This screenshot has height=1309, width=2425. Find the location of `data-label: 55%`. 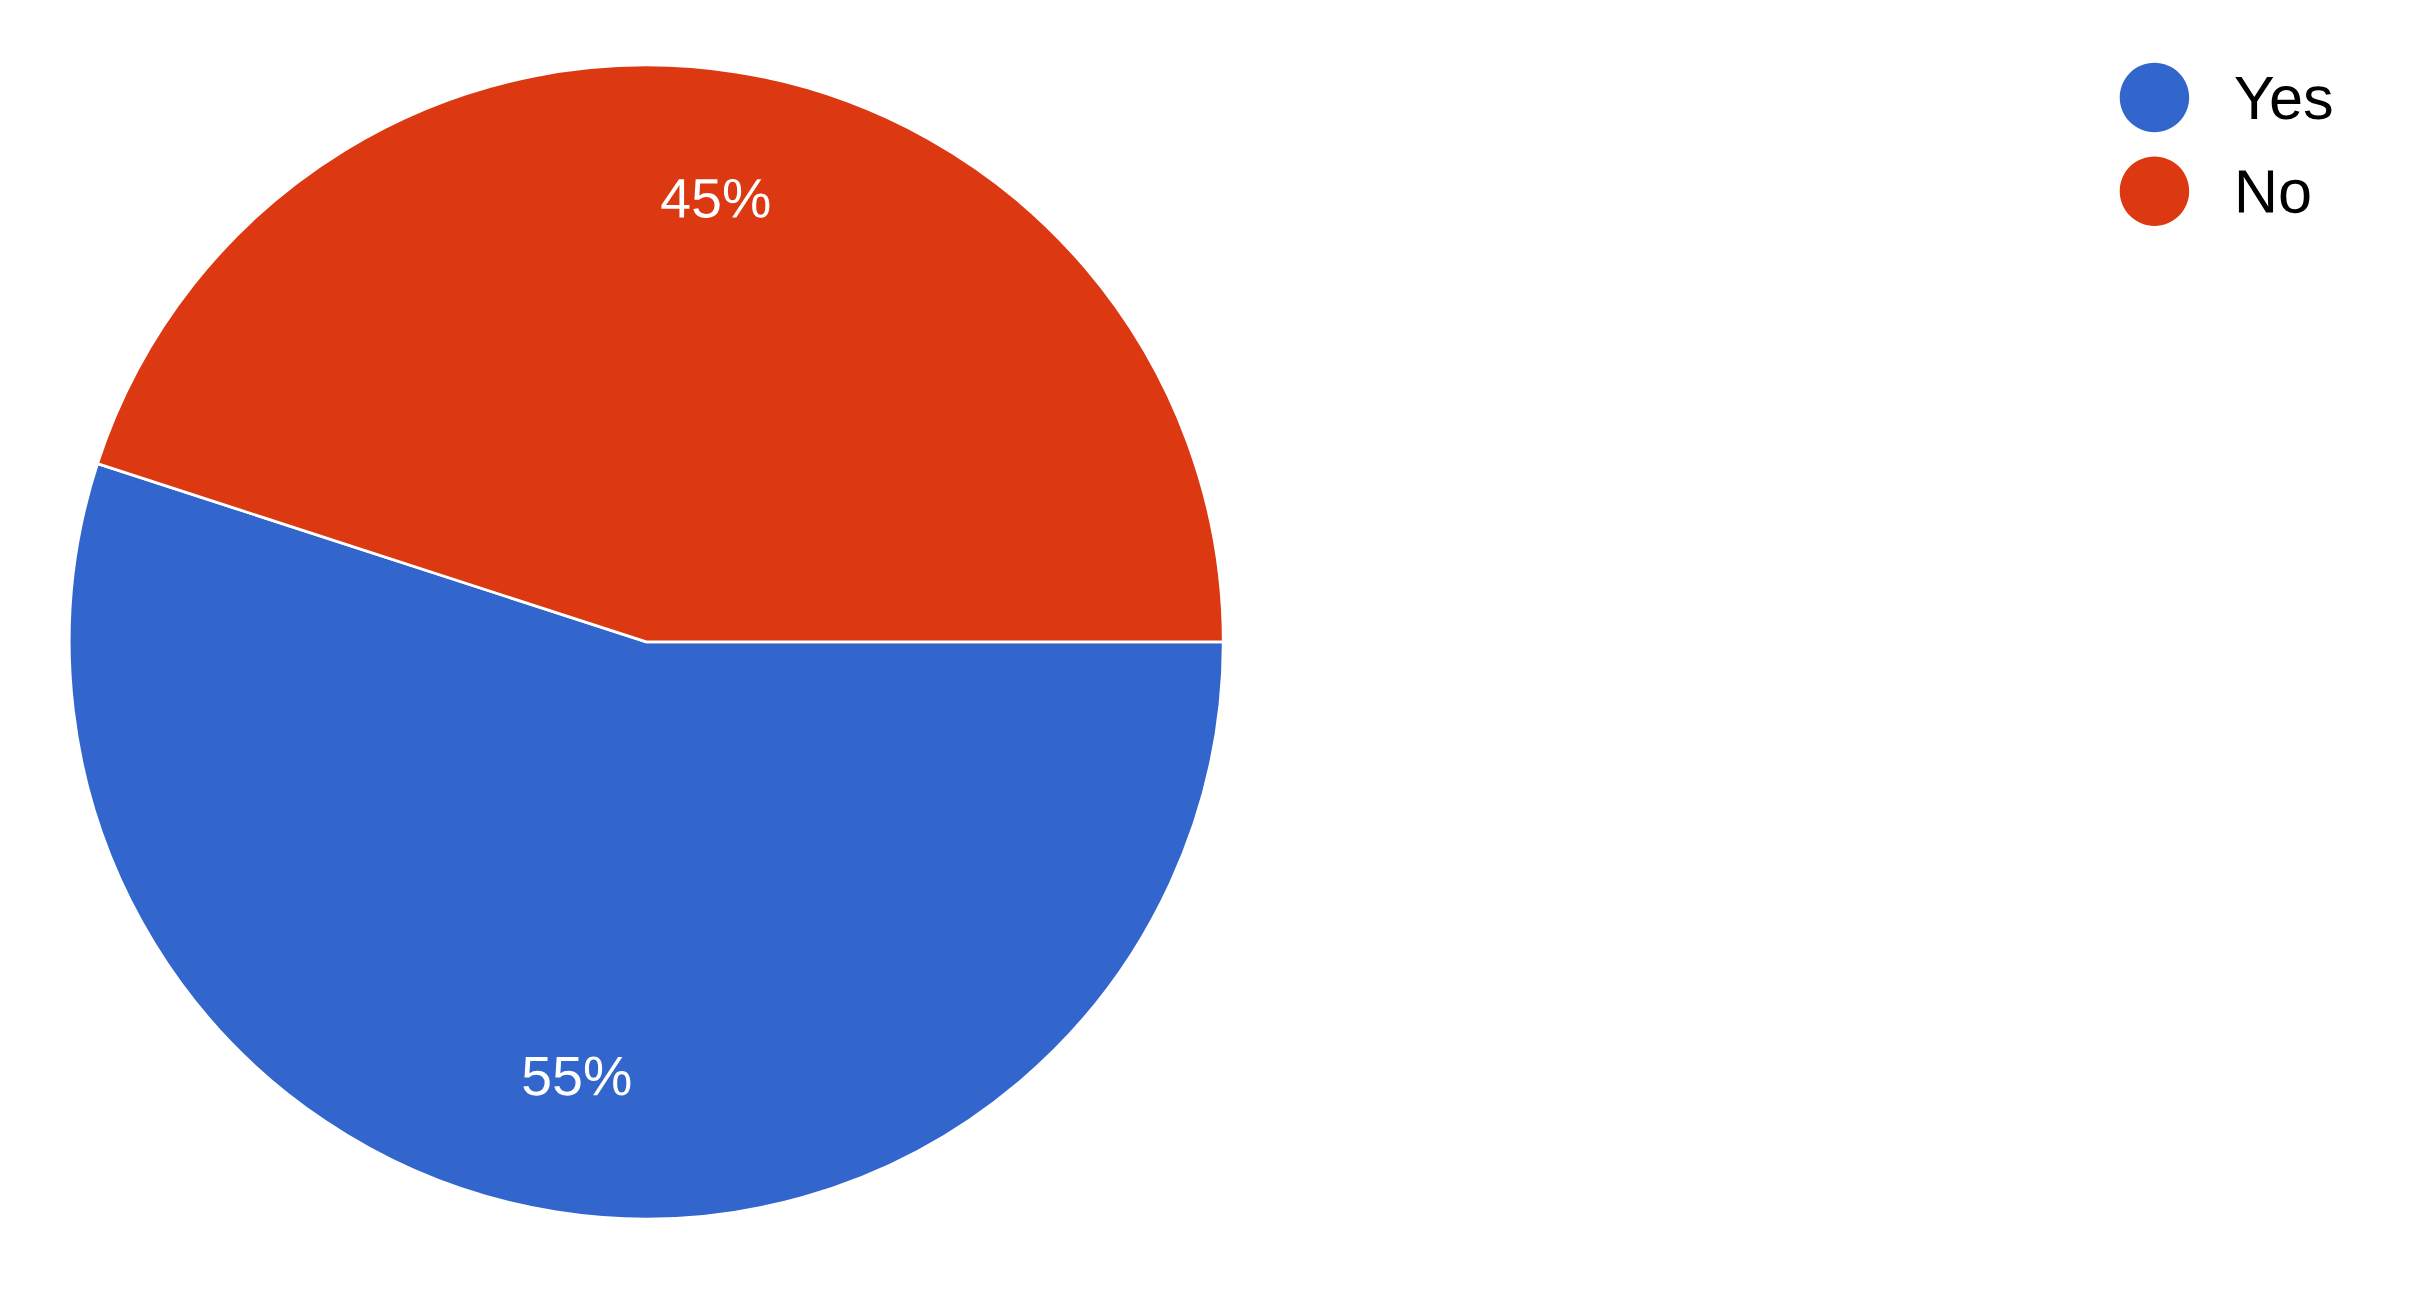

data-label: 55% is located at coordinates (577, 1076).